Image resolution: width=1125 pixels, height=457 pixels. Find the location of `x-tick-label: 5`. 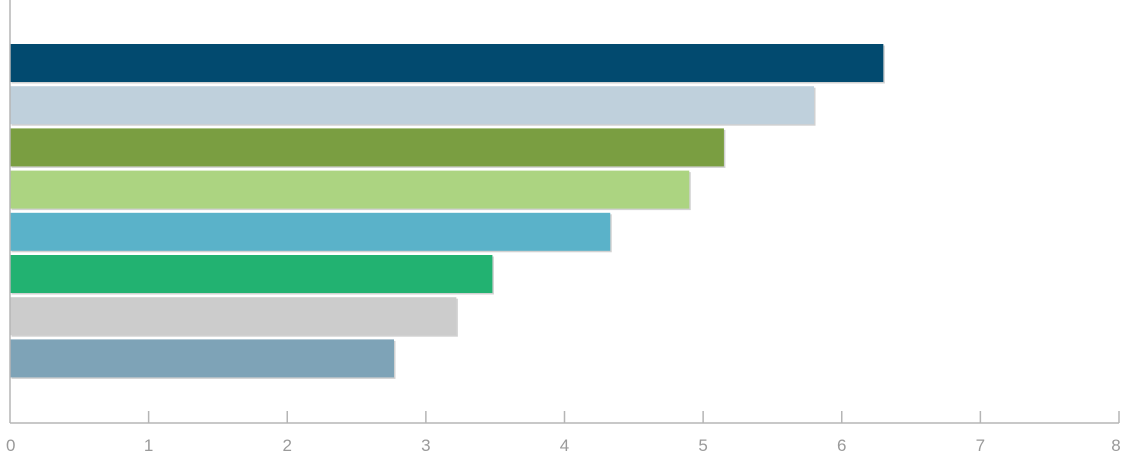

x-tick-label: 5 is located at coordinates (702, 445).